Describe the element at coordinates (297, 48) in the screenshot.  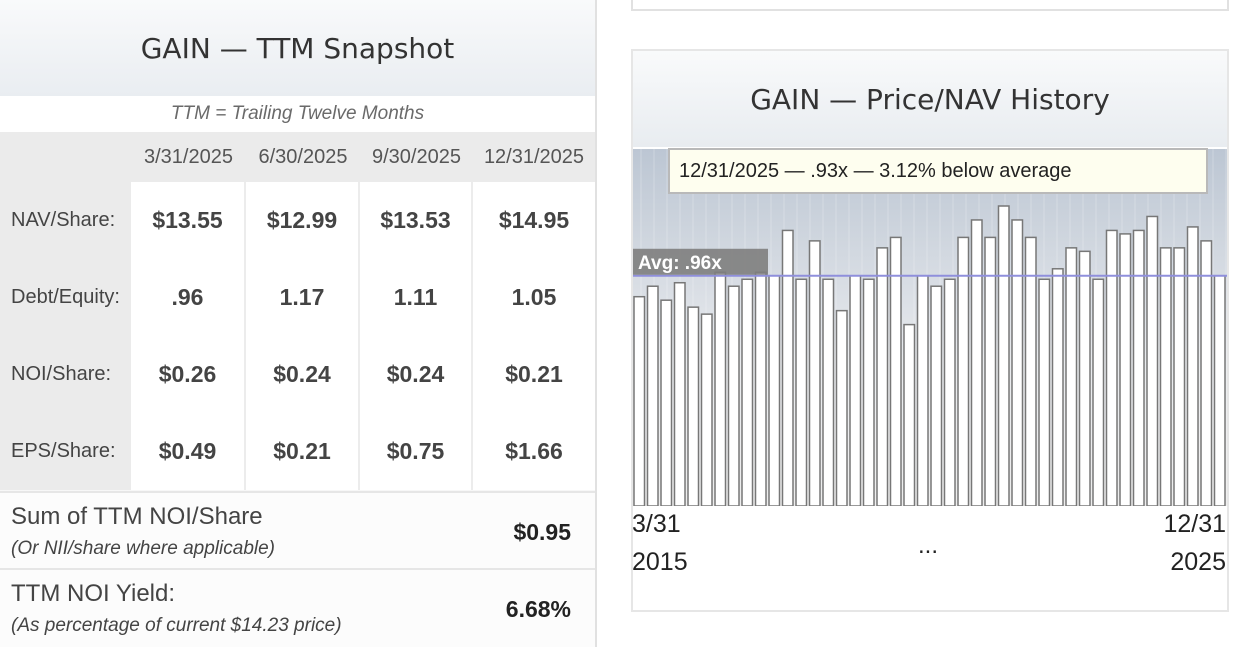
I see `snapshot-title: GAIN — TTM Snapshot` at that location.